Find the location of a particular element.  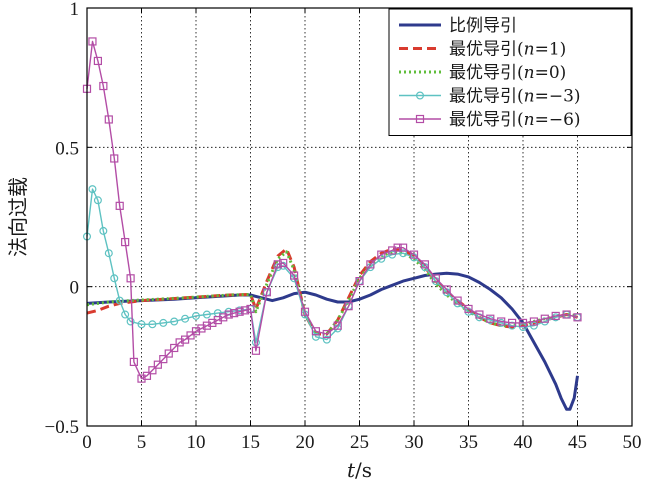

x-tick-label: 40 is located at coordinates (523, 442).